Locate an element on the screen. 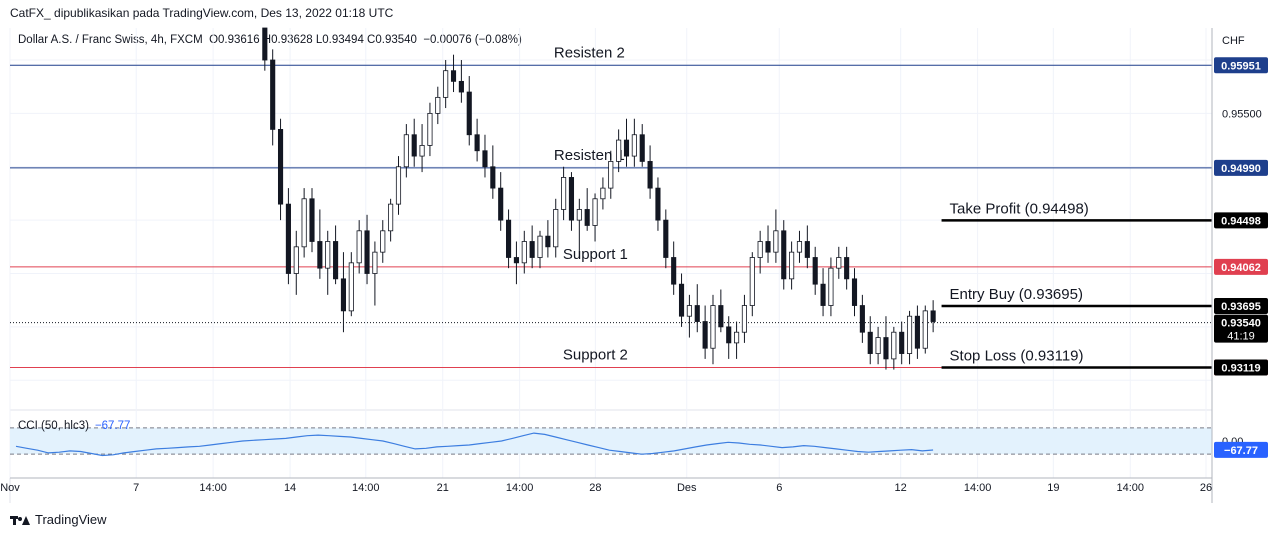  time-tick-label: 12 is located at coordinates (901, 488).